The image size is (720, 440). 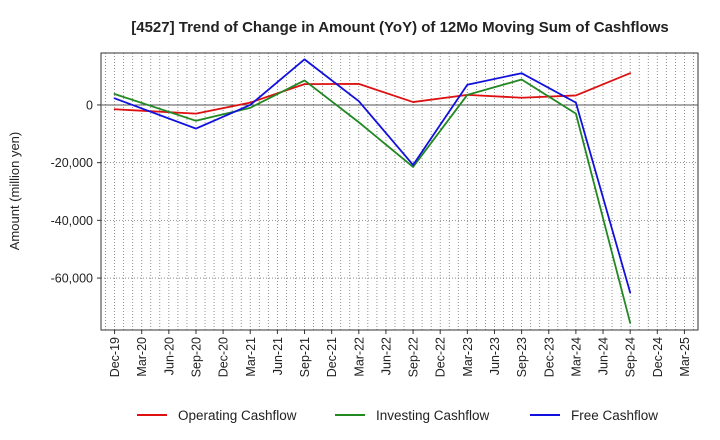 I want to click on x-tick-label: Mar-22, so click(x=359, y=357).